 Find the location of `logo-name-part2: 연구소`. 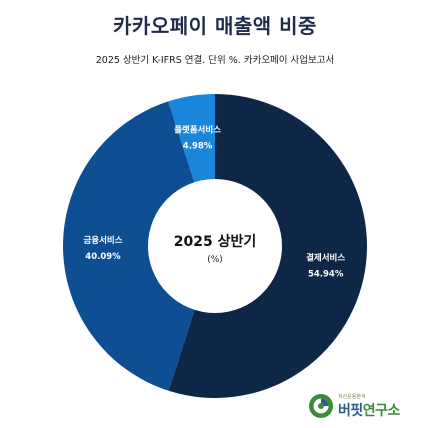

logo-name-part2: 연구소 is located at coordinates (381, 411).